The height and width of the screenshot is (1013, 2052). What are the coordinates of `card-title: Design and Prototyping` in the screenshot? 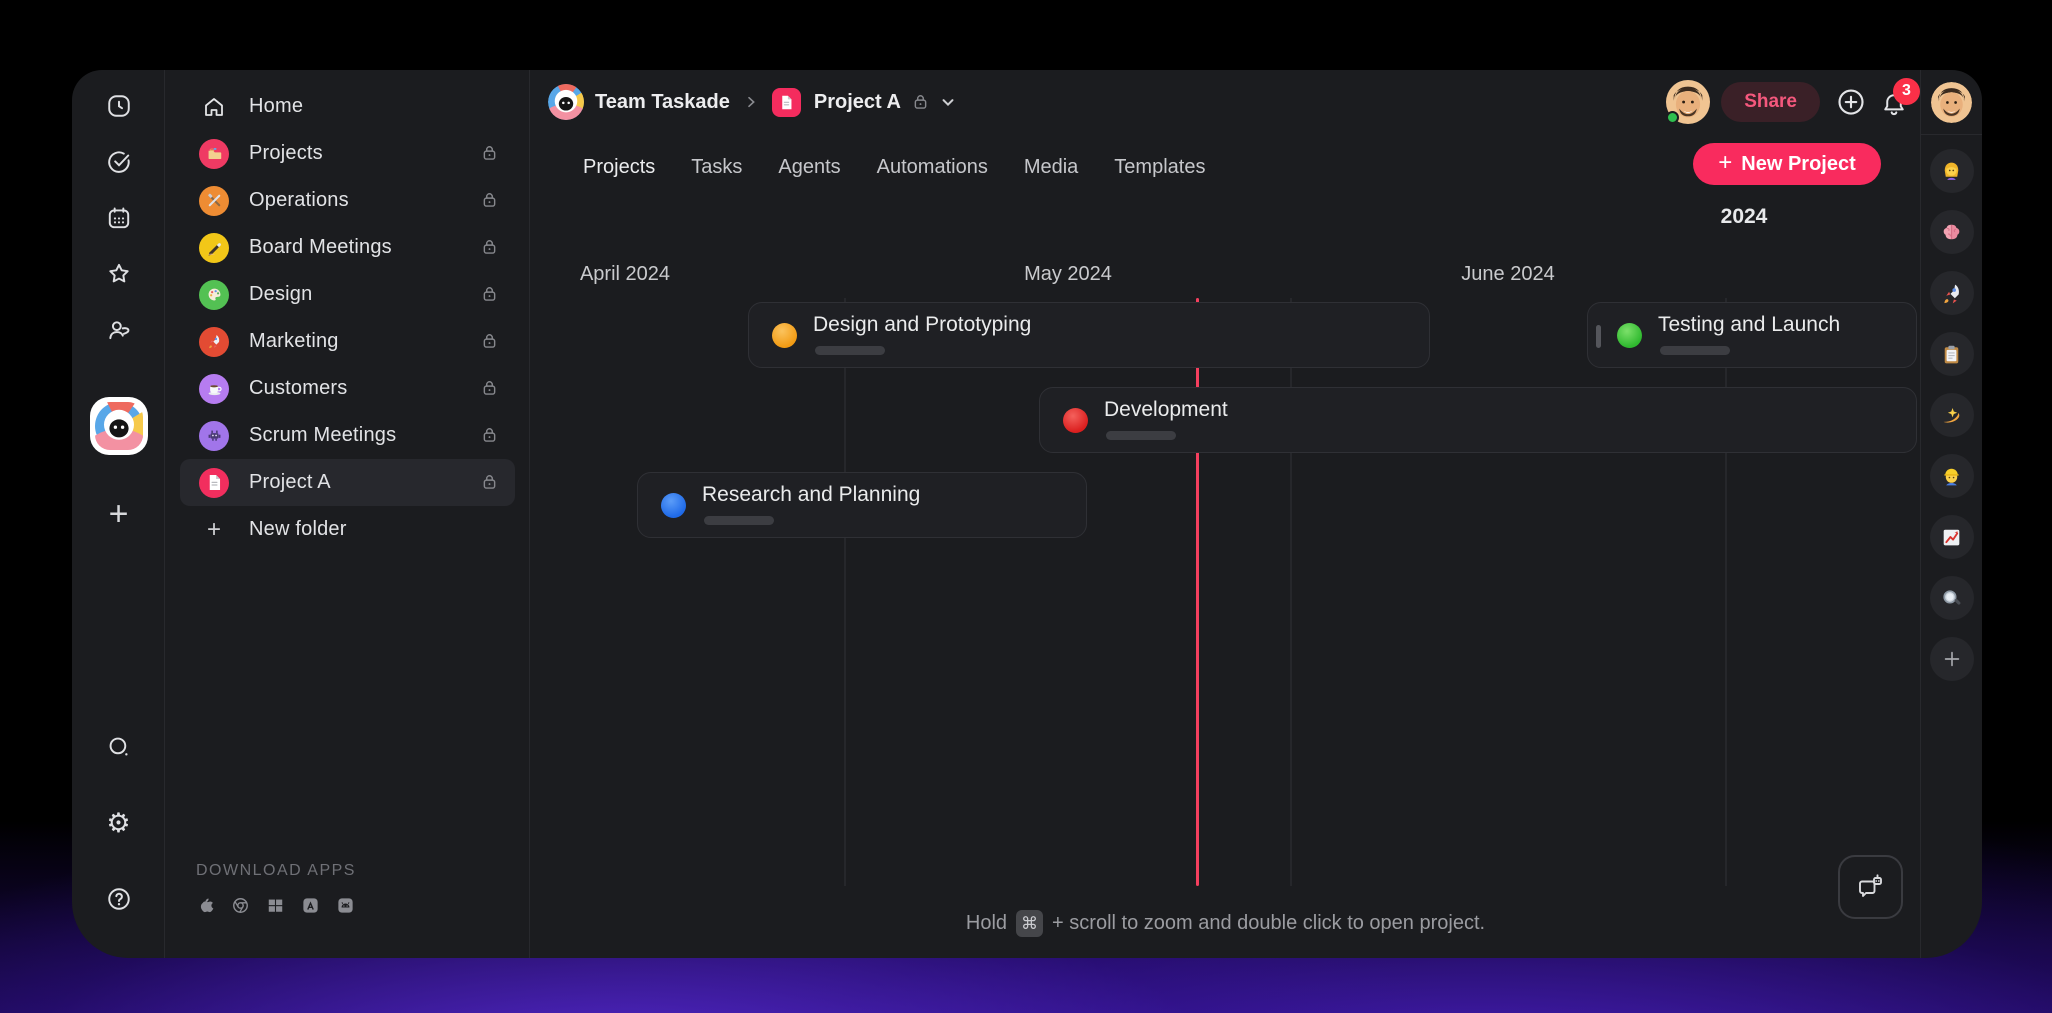 It's located at (922, 324).